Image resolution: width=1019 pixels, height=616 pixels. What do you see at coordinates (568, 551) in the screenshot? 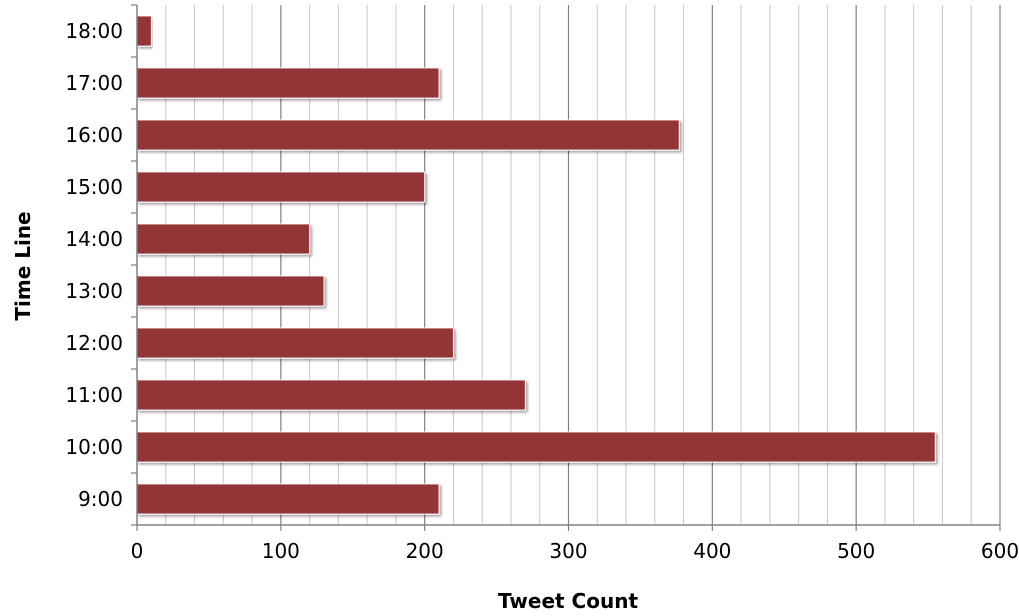
I see `x-tick-label: 300` at bounding box center [568, 551].